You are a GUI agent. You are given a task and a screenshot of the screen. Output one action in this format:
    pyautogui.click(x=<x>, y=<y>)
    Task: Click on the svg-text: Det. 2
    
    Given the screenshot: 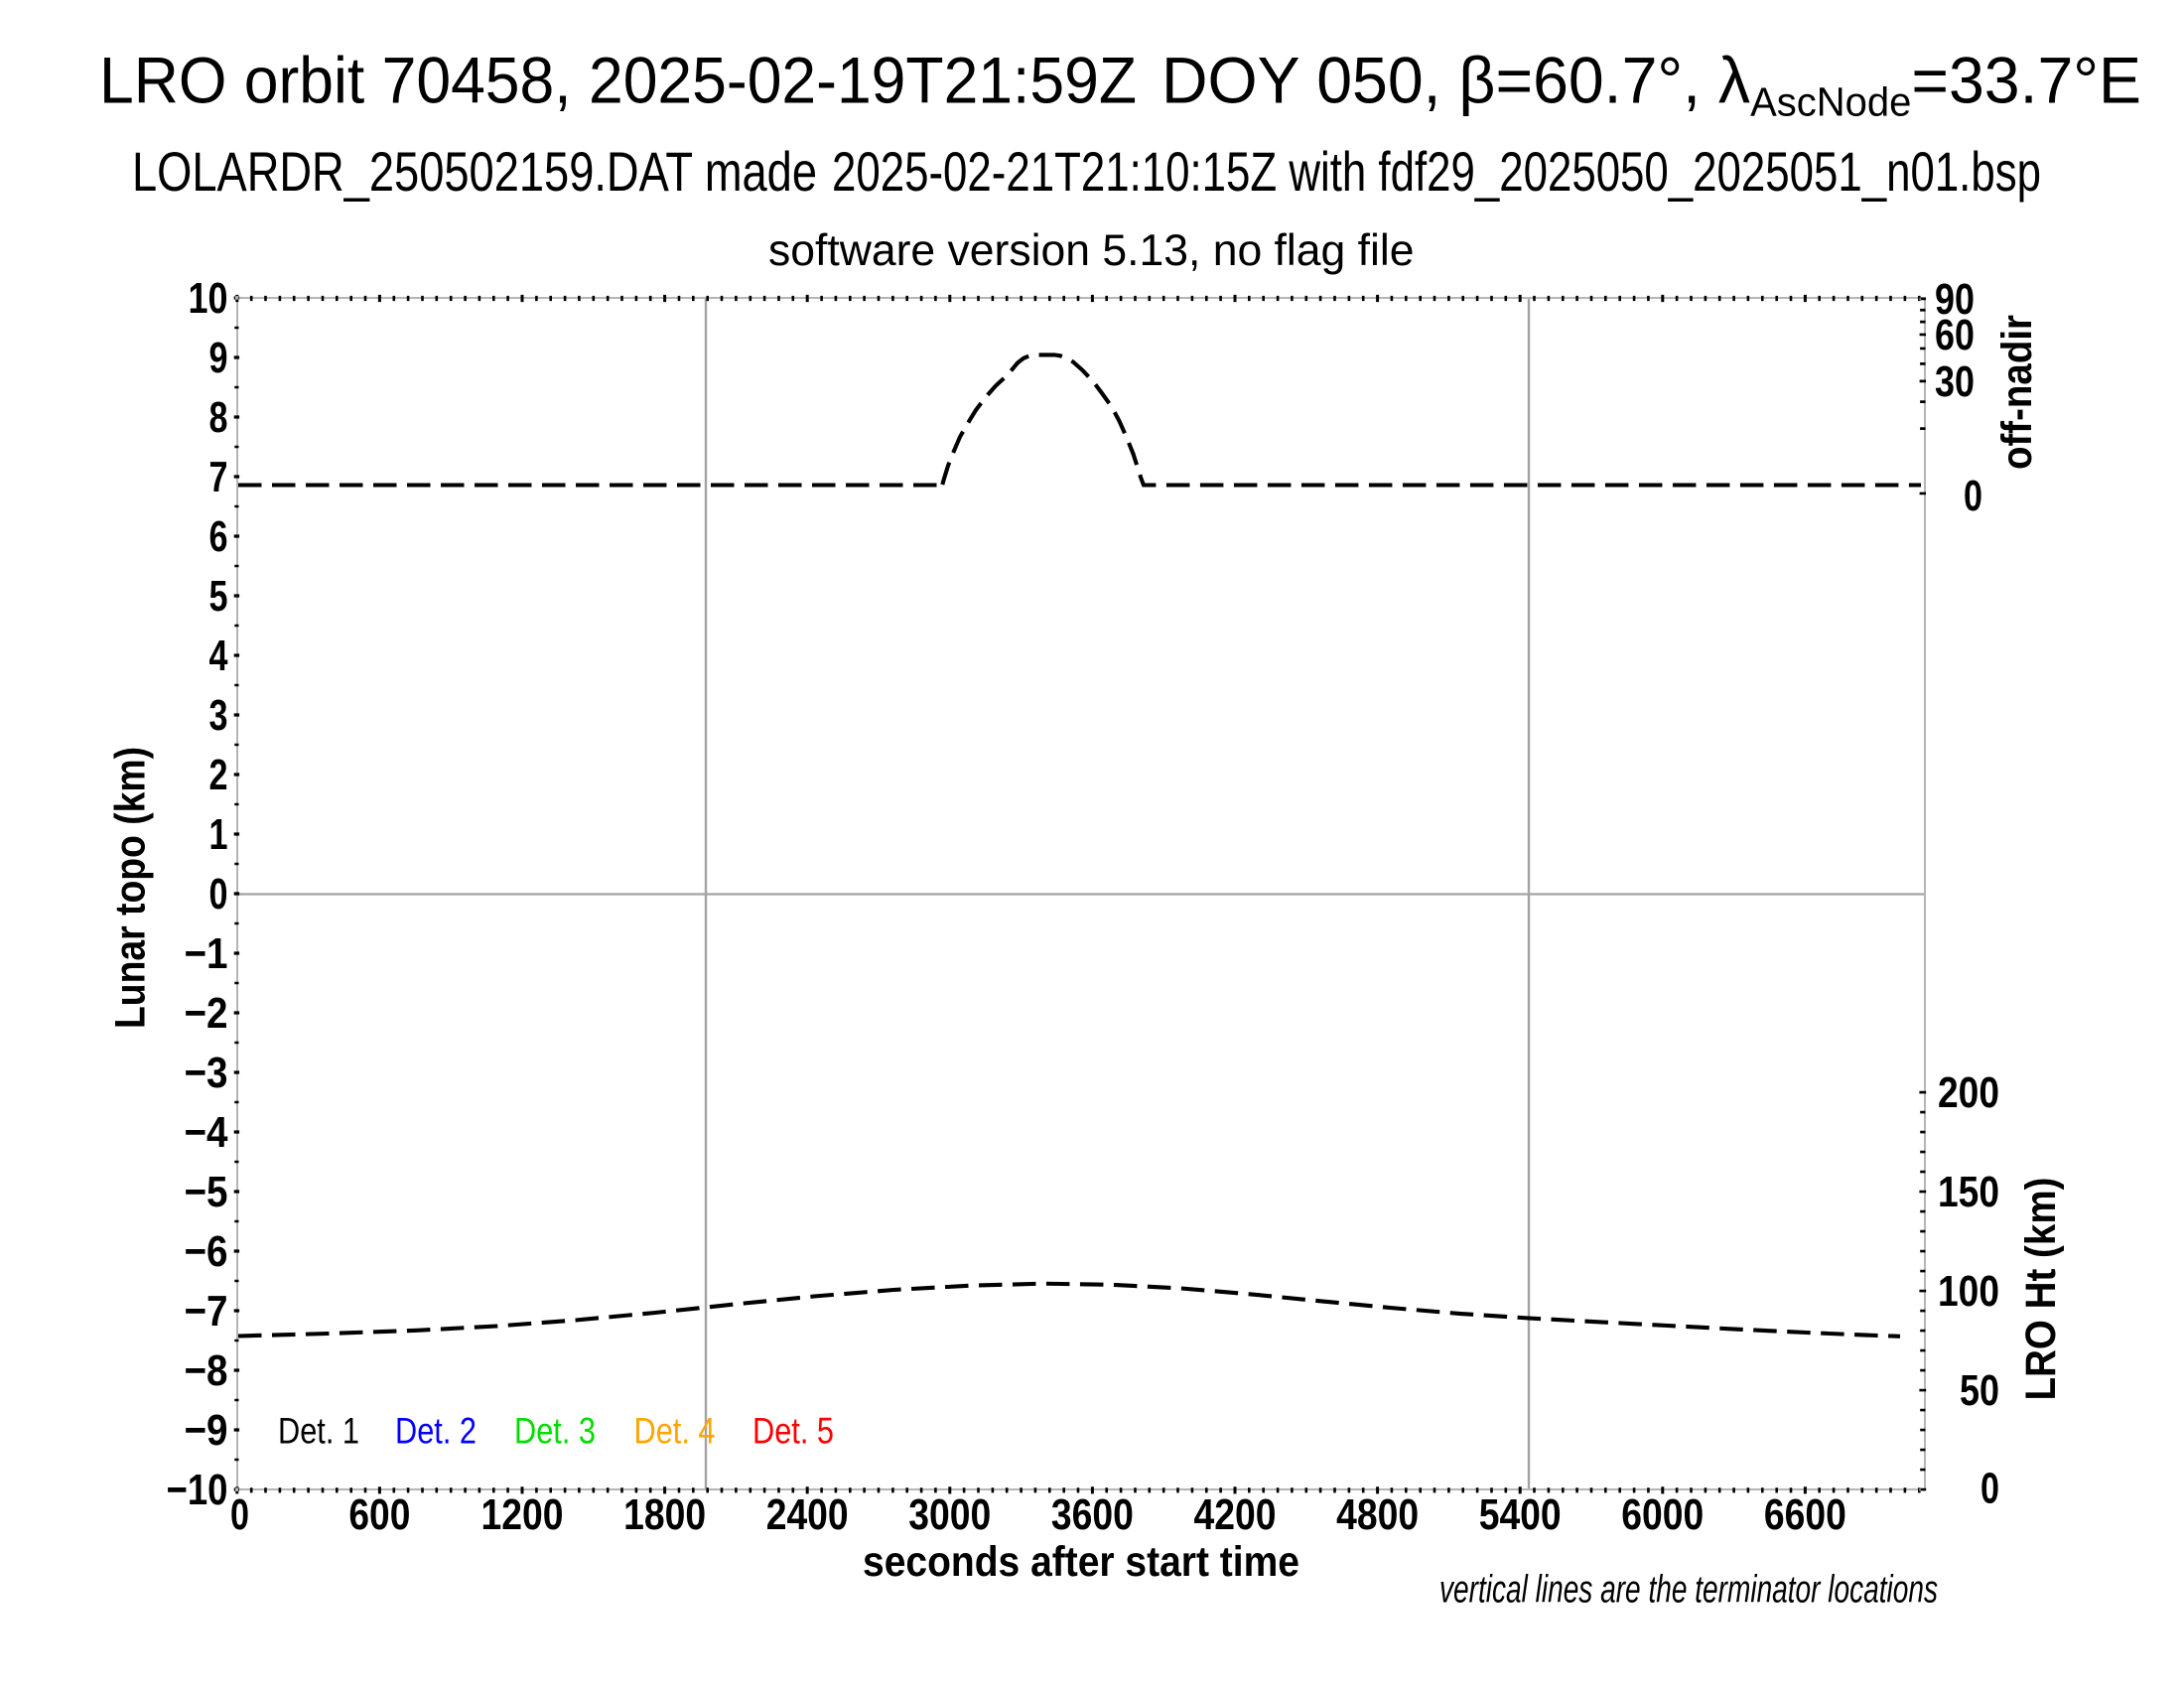 What is the action you would take?
    pyautogui.click(x=436, y=1431)
    